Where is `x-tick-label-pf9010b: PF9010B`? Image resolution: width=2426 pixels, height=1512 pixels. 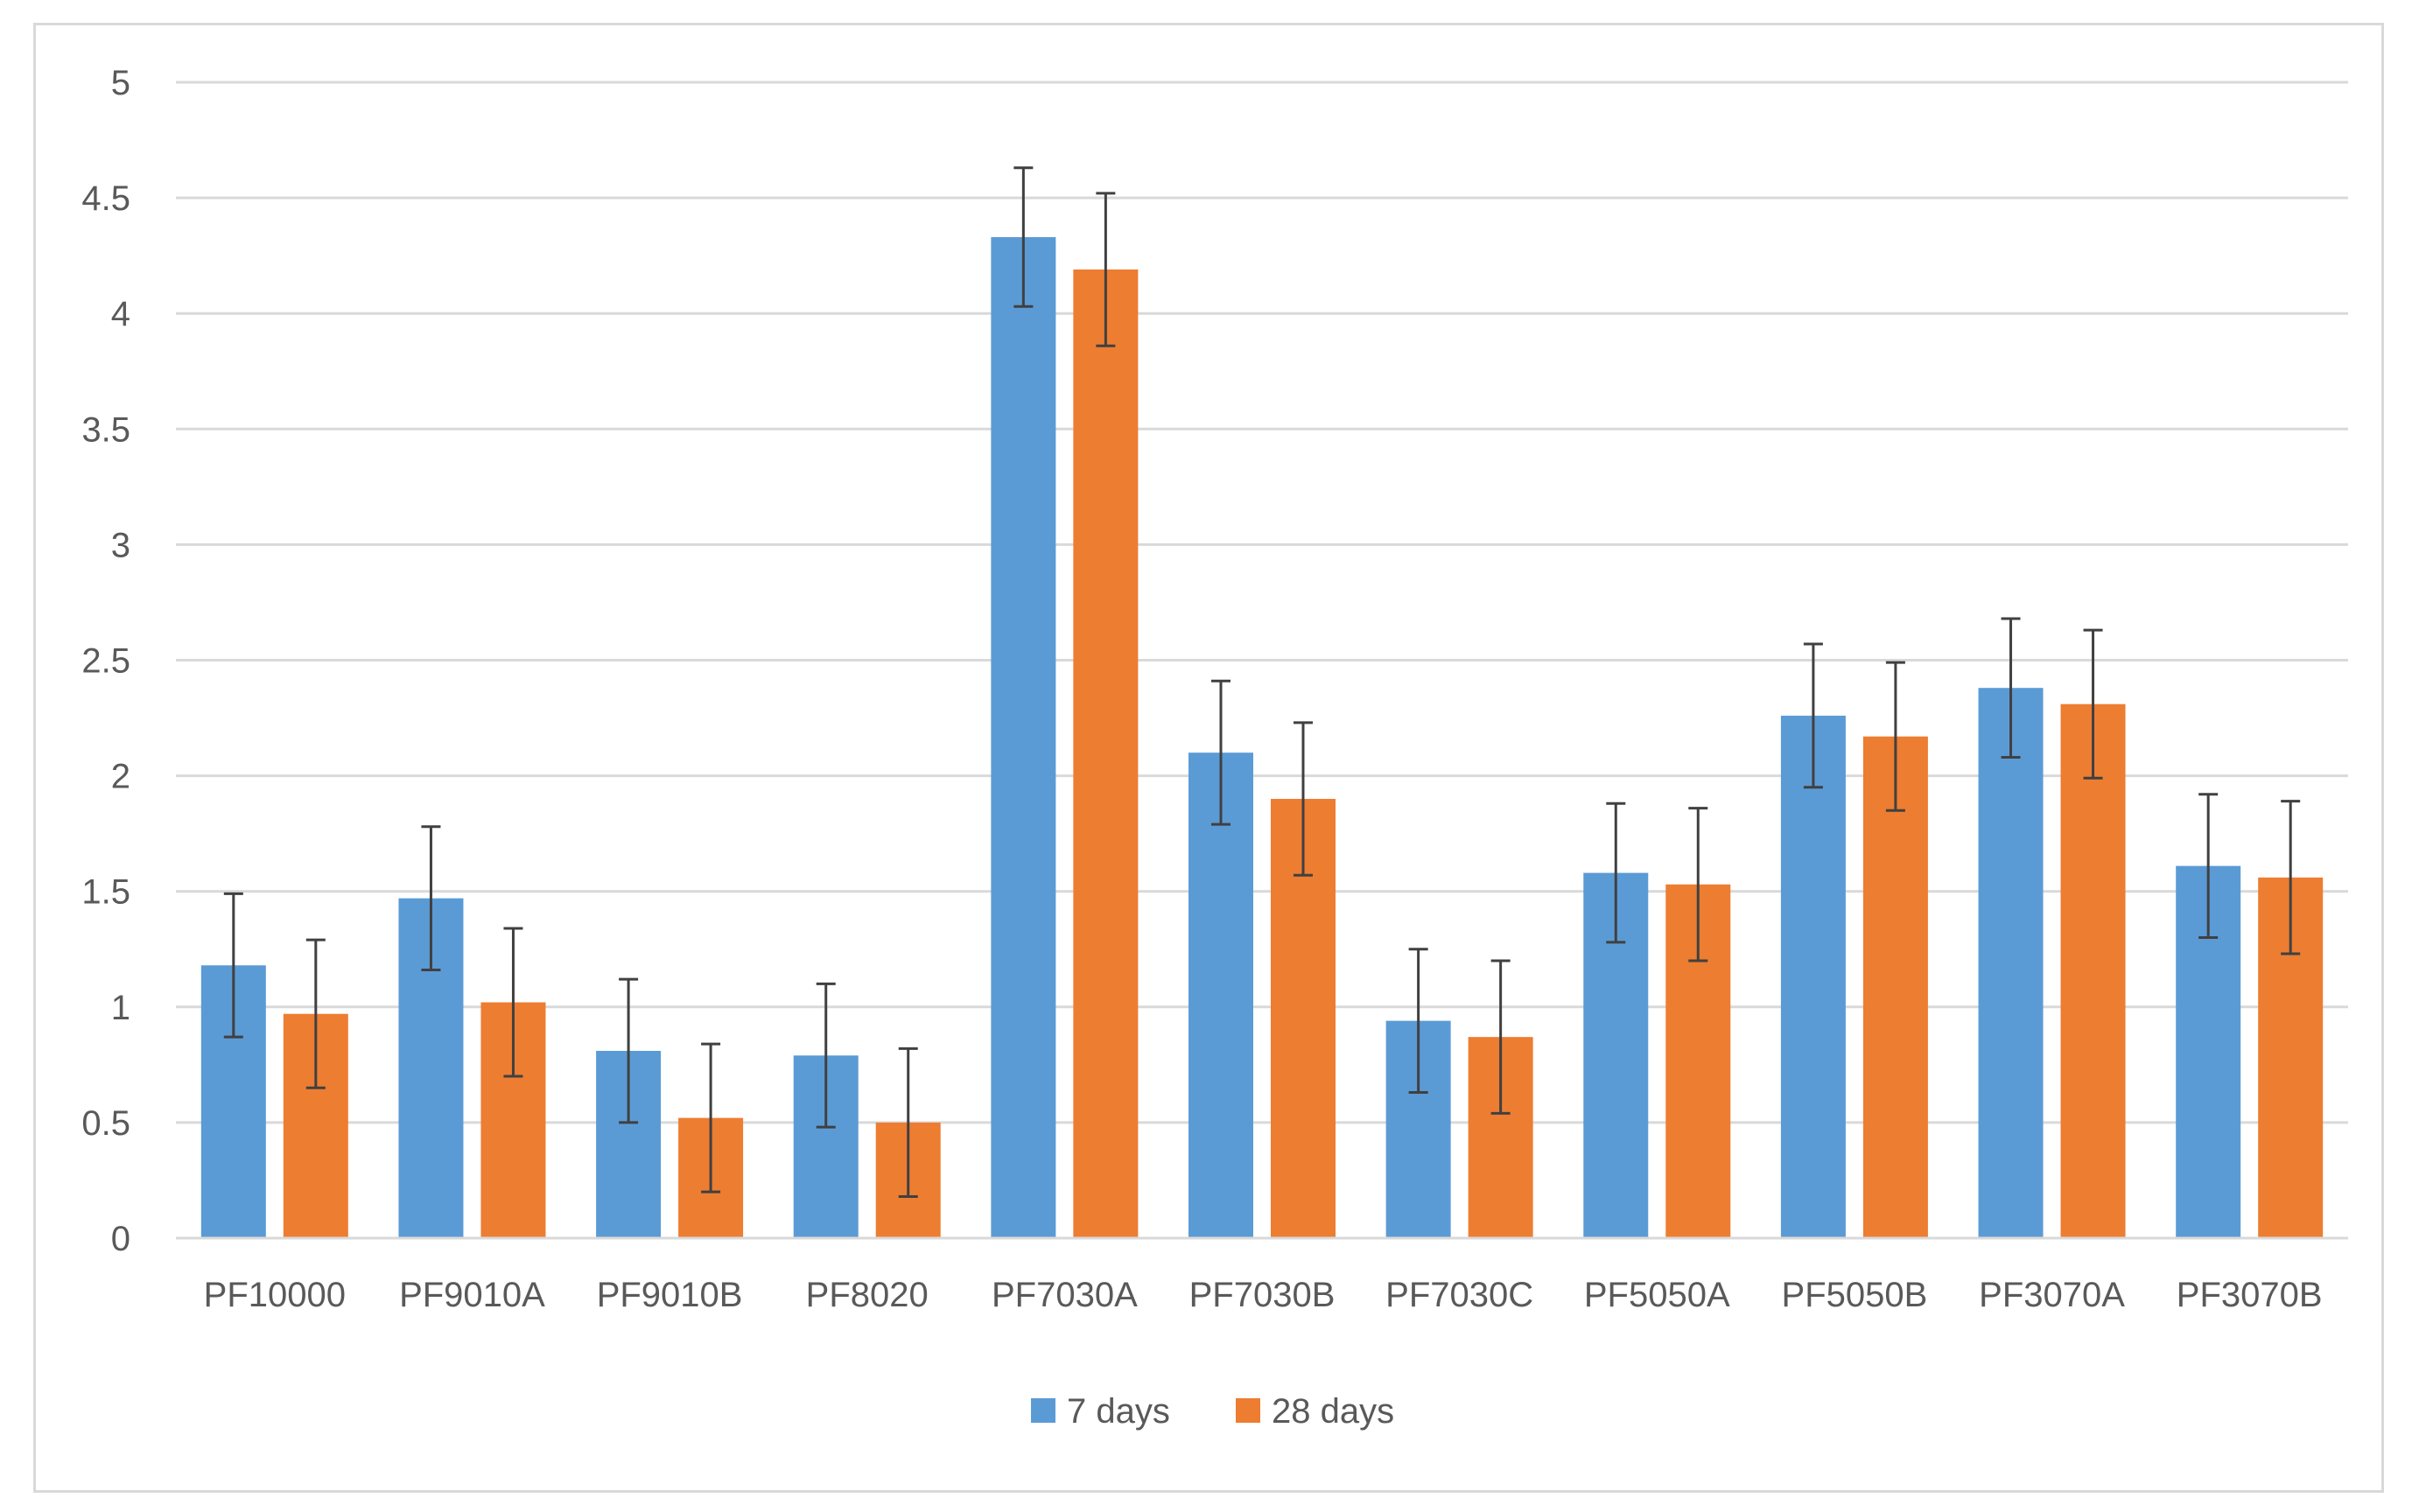 x-tick-label-pf9010b: PF9010B is located at coordinates (670, 1295).